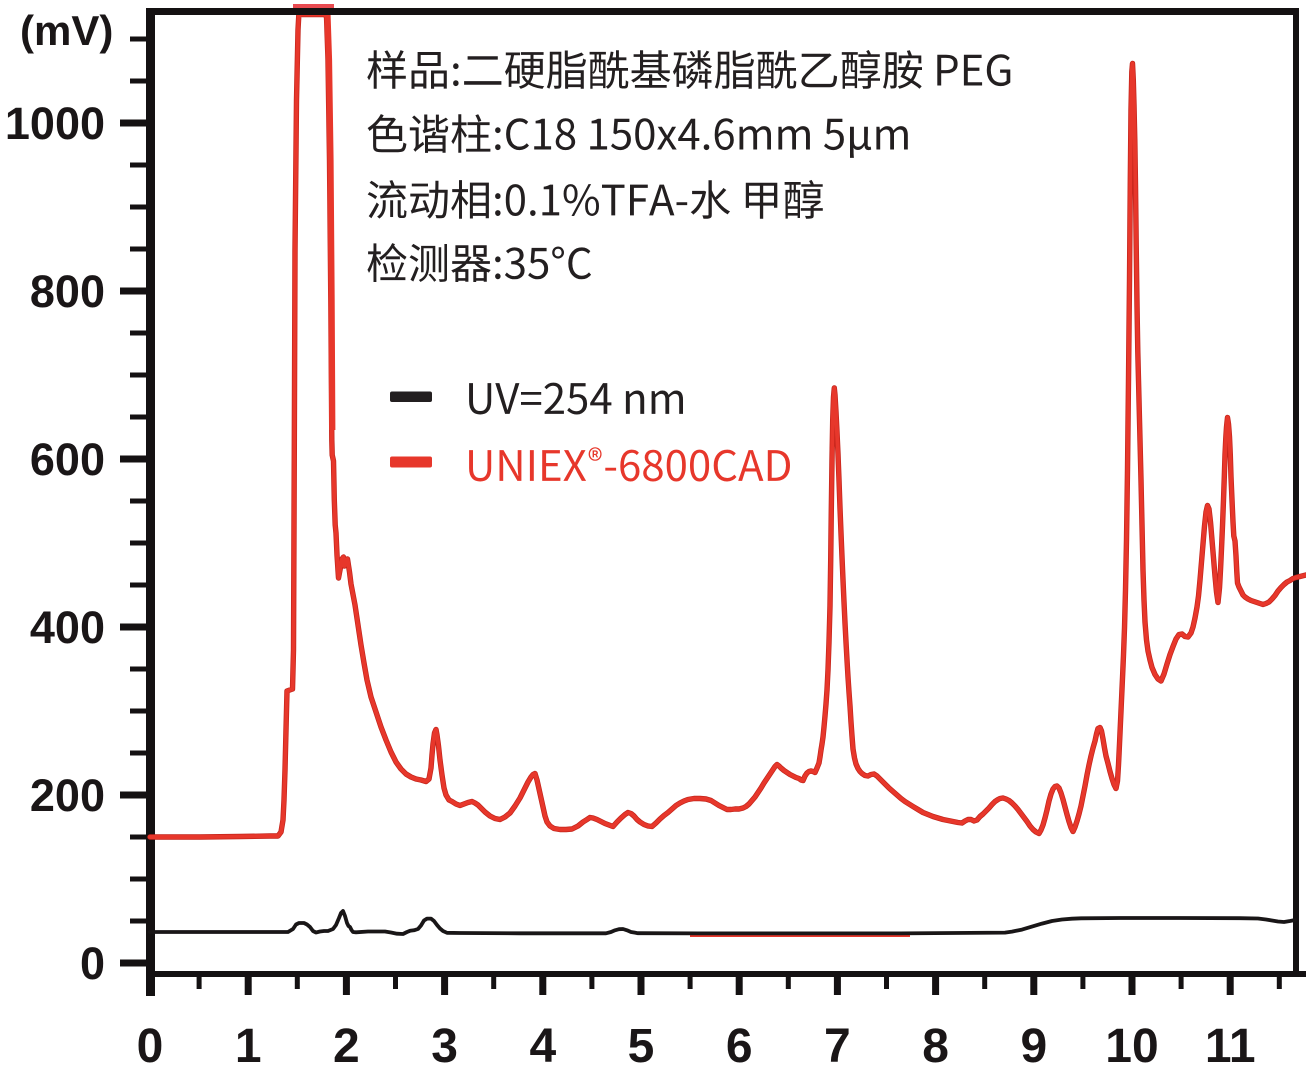  I want to click on svg-text: 3, so click(444, 1043).